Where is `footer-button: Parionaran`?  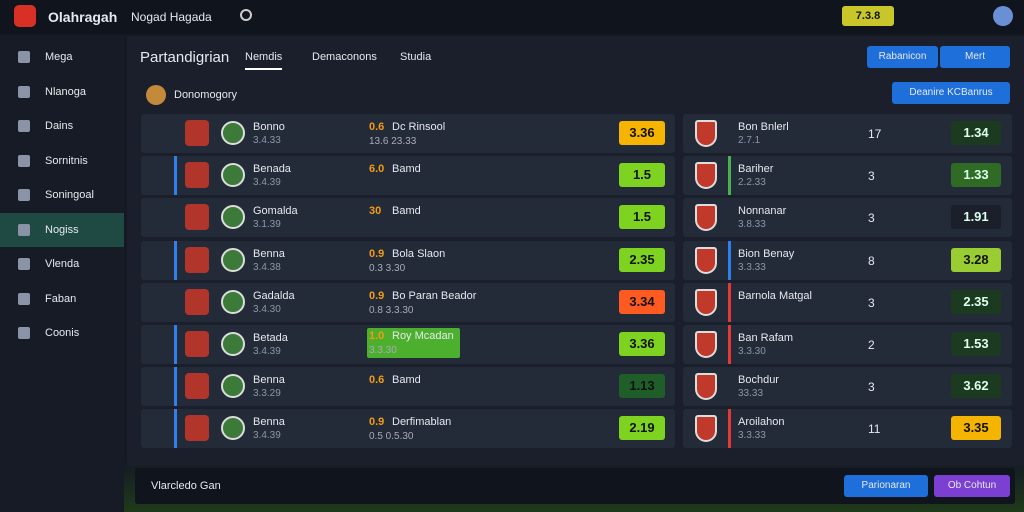 footer-button: Parionaran is located at coordinates (886, 486).